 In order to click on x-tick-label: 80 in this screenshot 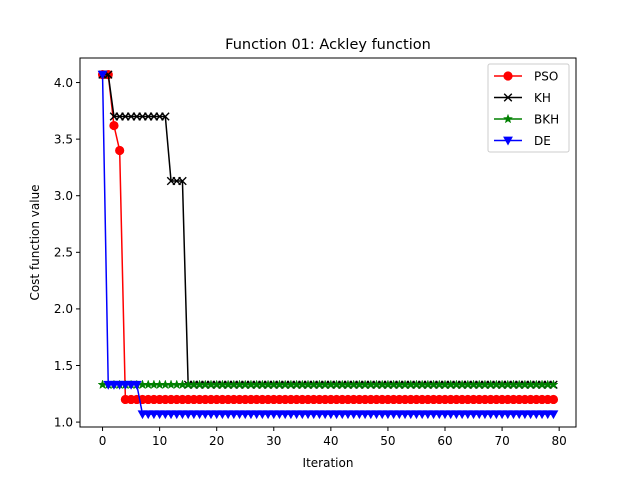, I will do `click(559, 441)`.